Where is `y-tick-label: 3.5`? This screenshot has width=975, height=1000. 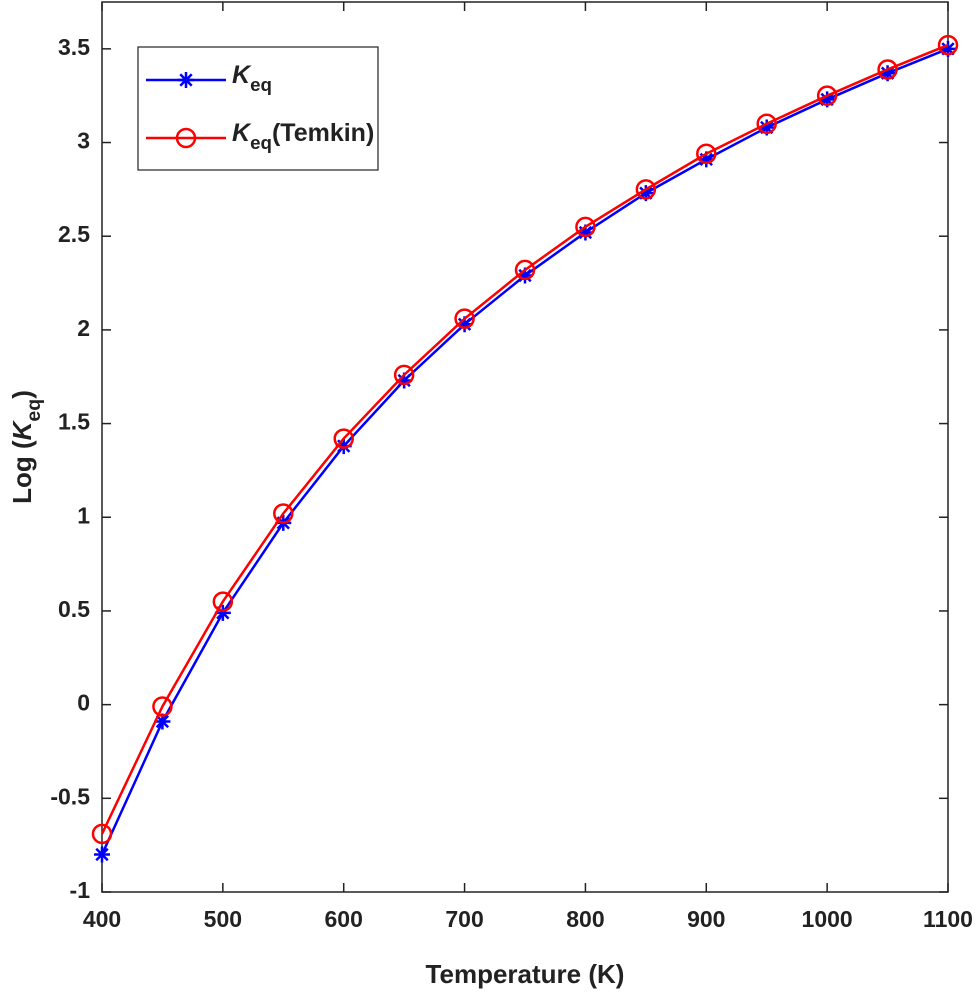 y-tick-label: 3.5 is located at coordinates (74, 47).